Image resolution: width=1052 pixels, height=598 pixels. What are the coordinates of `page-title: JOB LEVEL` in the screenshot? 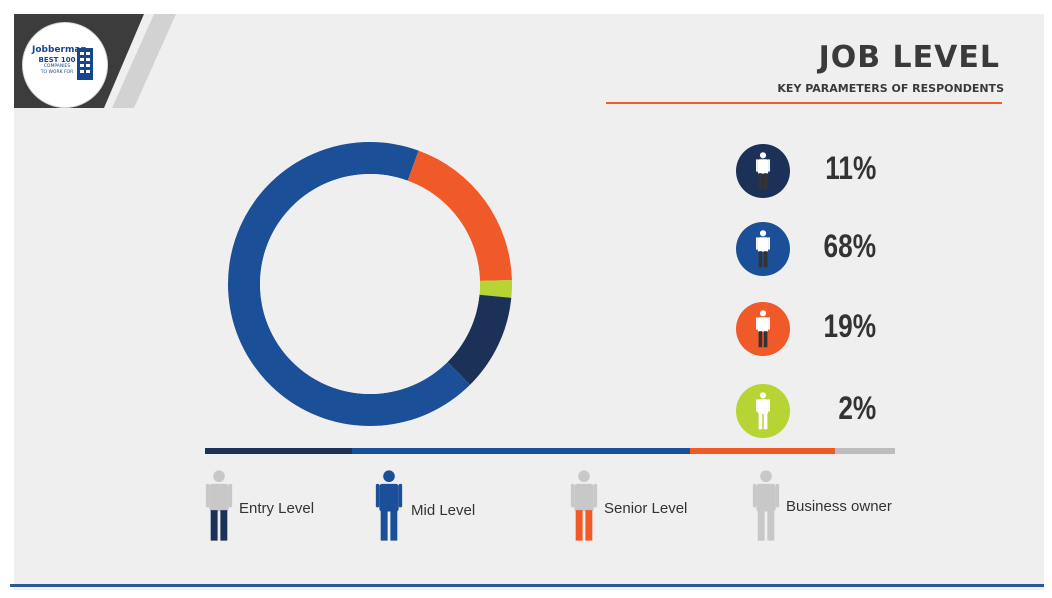 It's located at (909, 57).